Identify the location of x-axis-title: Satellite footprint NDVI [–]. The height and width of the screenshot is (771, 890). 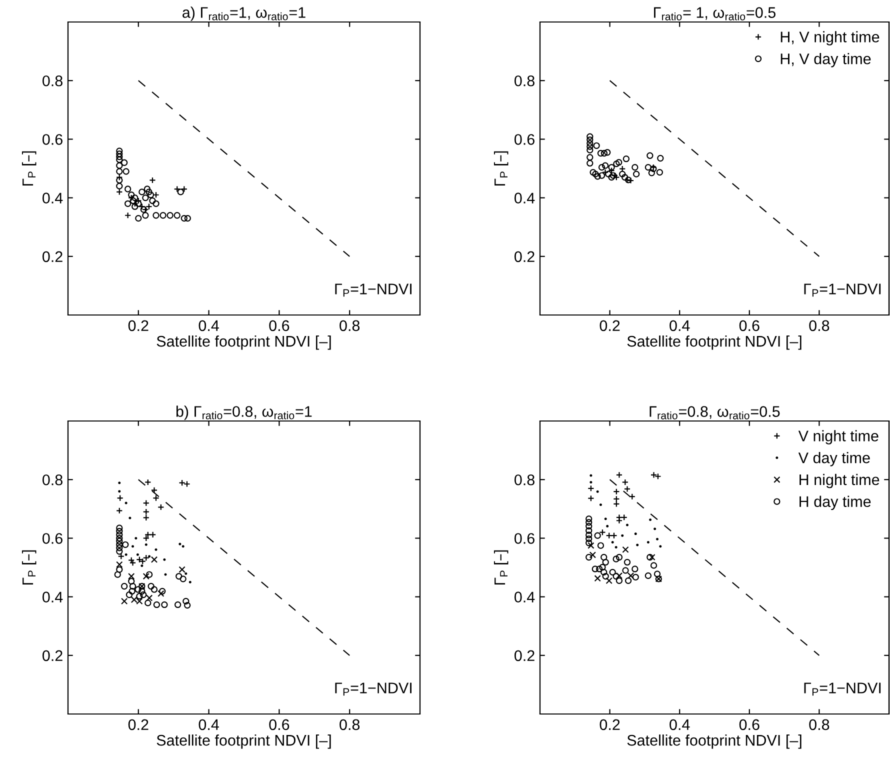
(714, 741).